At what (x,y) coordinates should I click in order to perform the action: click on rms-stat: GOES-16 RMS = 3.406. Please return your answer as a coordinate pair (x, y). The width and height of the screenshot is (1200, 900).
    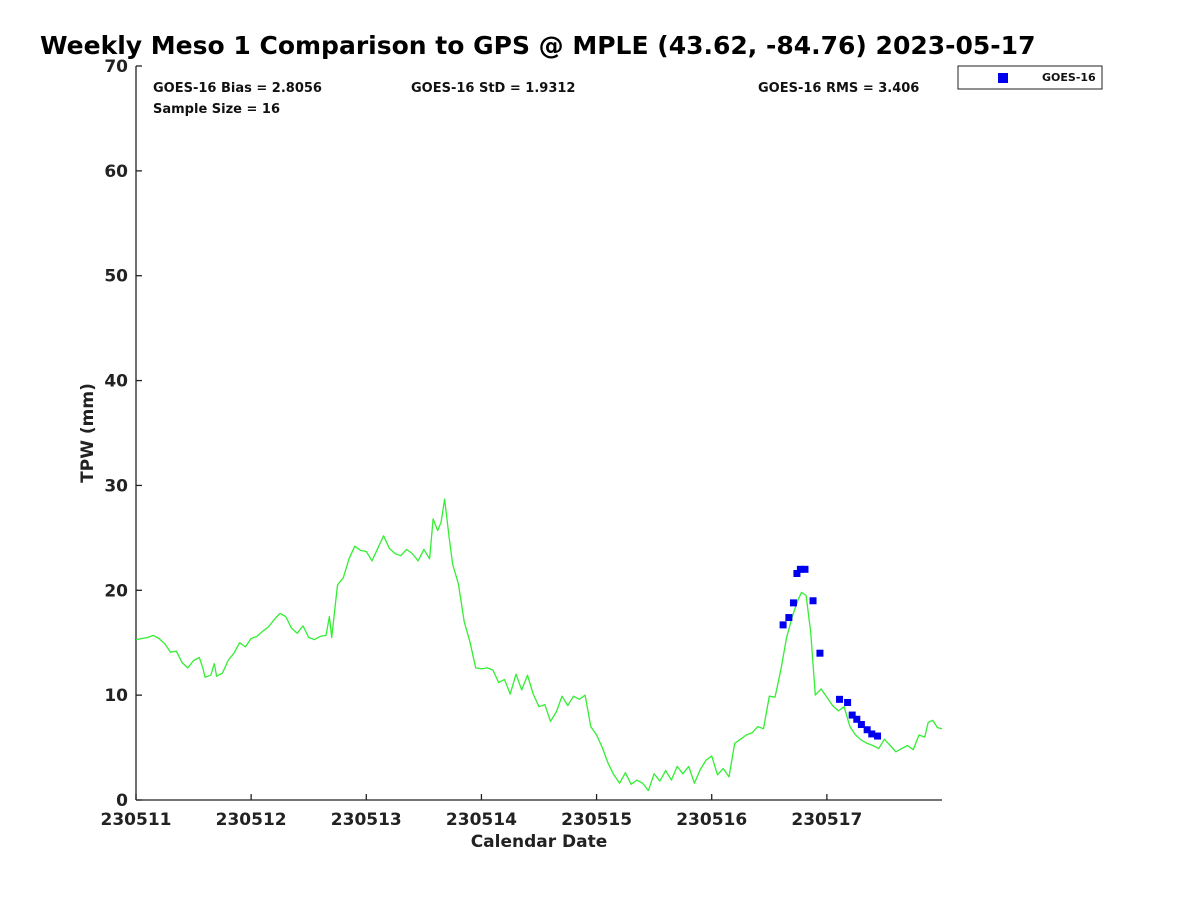
    Looking at the image, I should click on (838, 88).